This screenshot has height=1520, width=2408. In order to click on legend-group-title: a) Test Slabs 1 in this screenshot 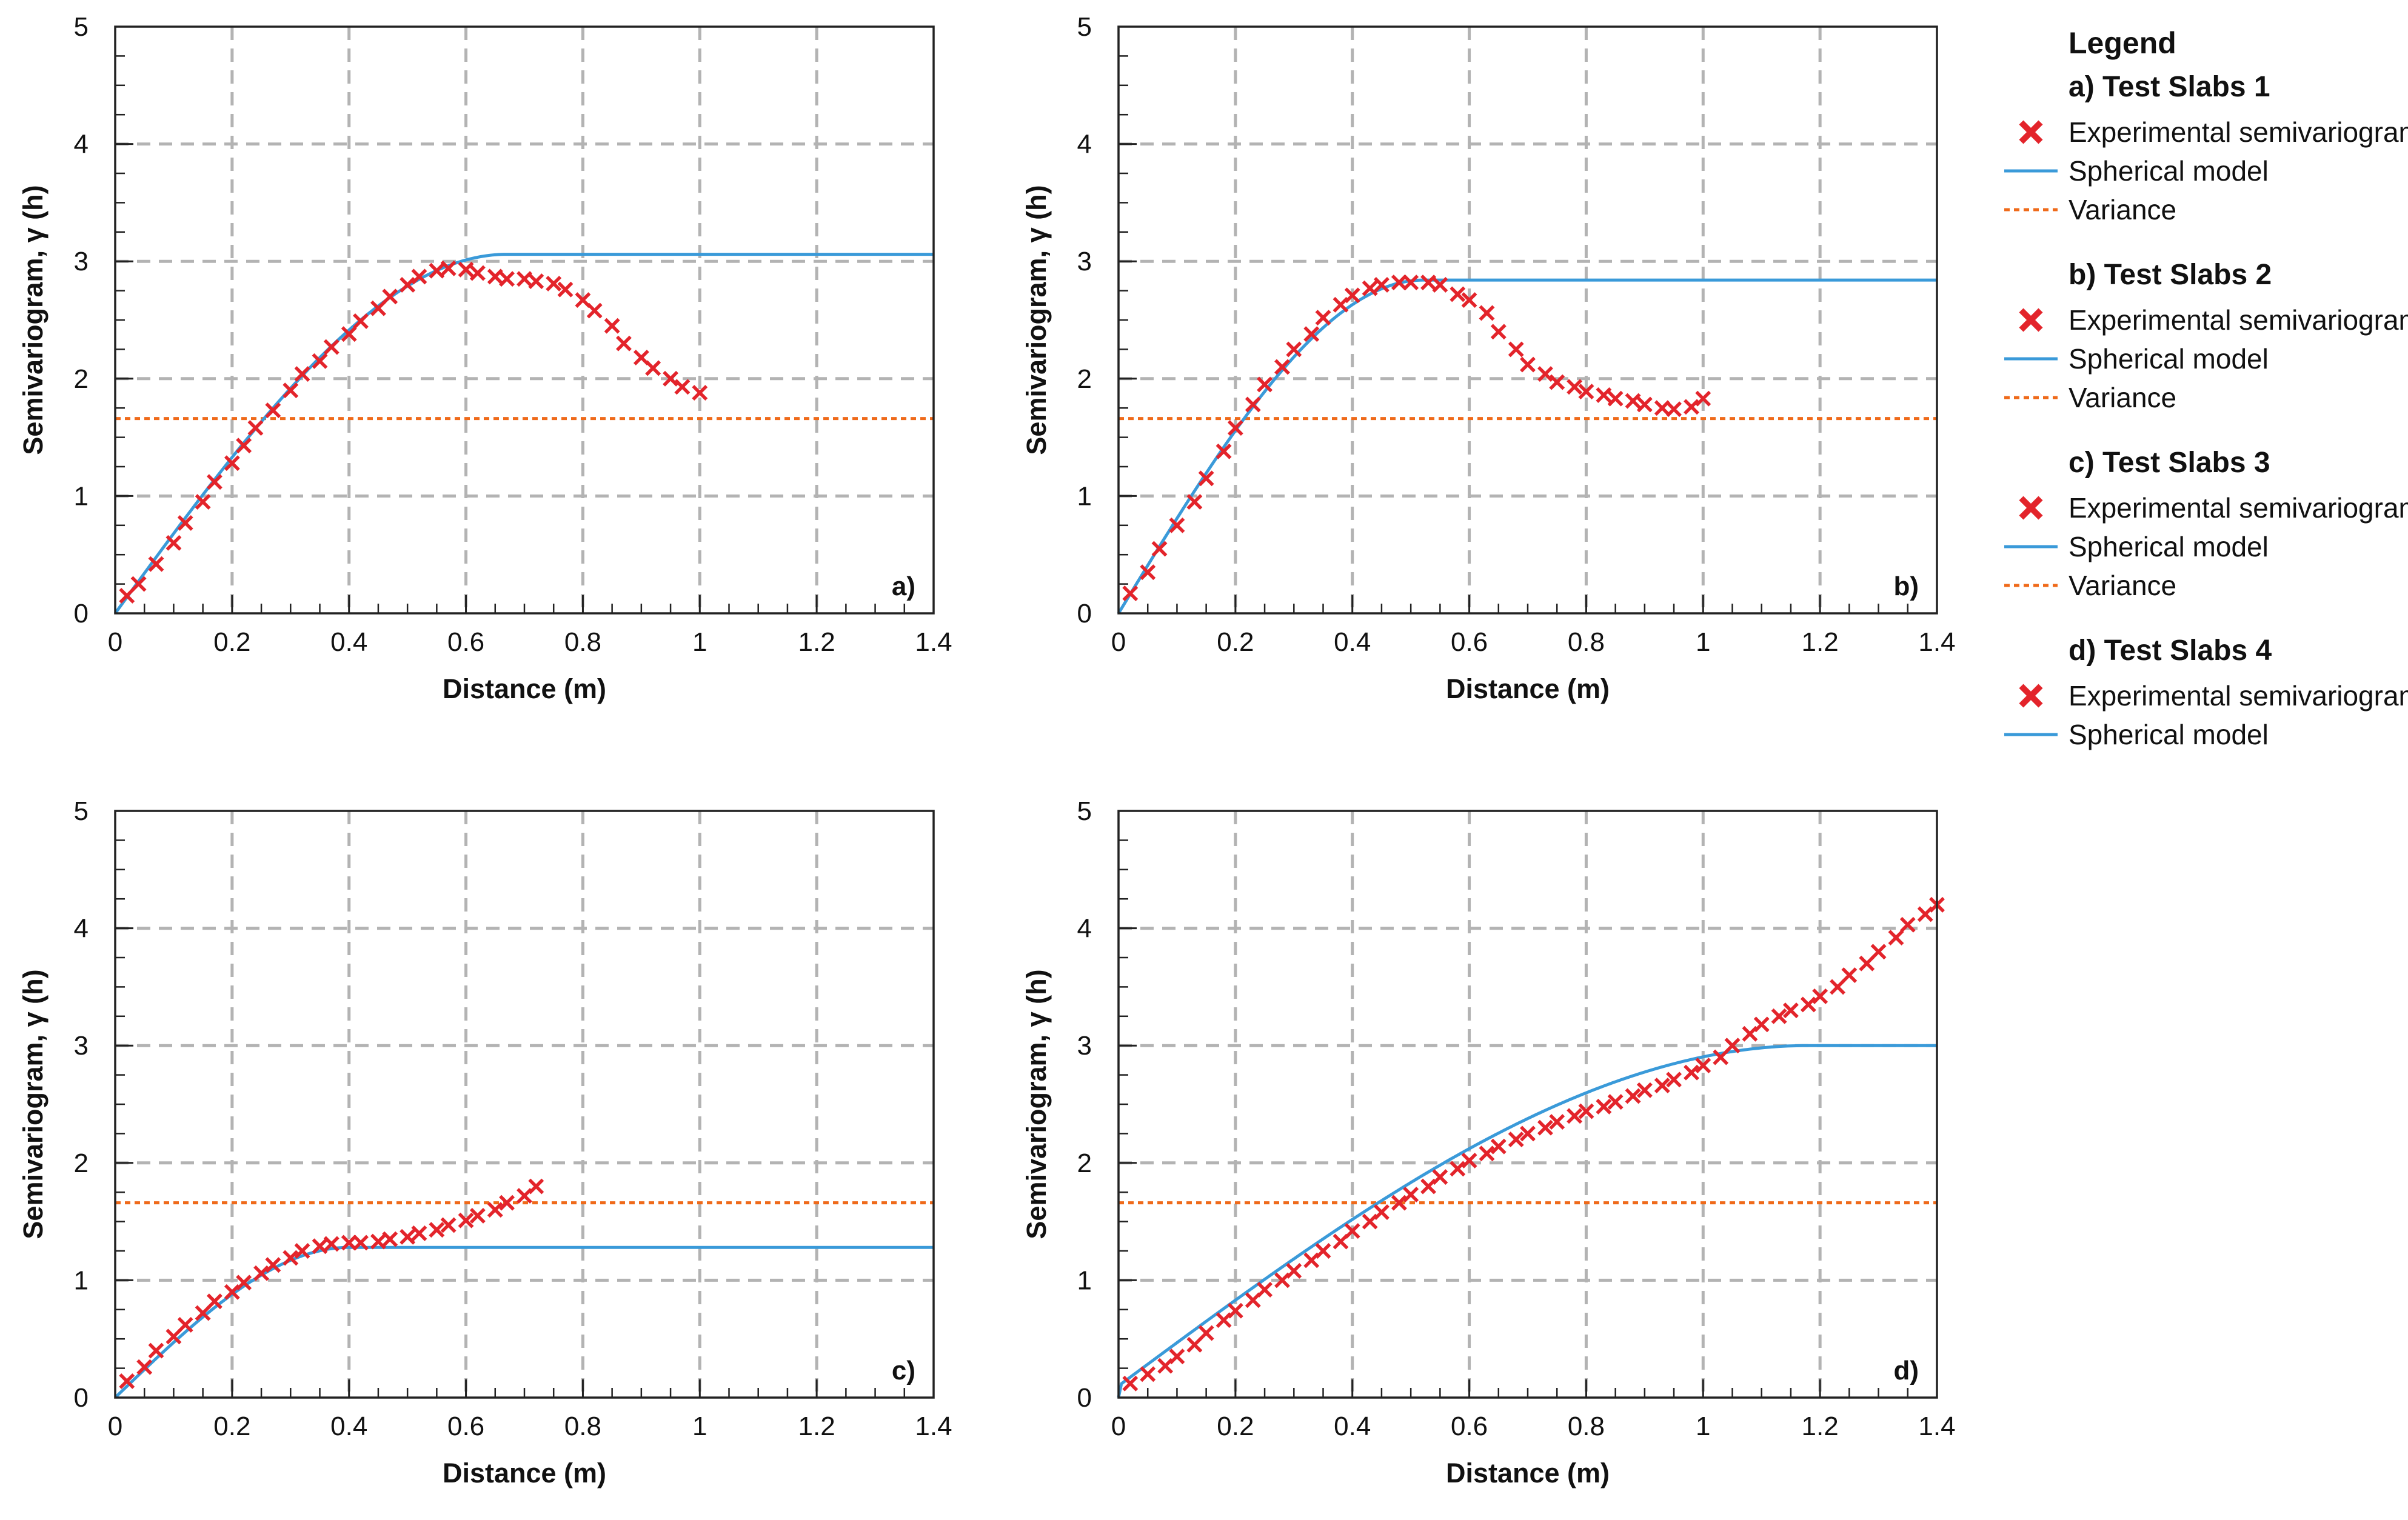, I will do `click(2169, 87)`.